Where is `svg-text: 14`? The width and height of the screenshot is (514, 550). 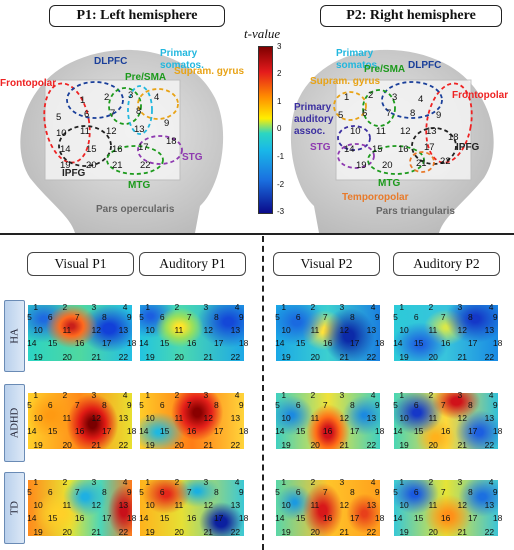
svg-text: 14 is located at coordinates (65, 149).